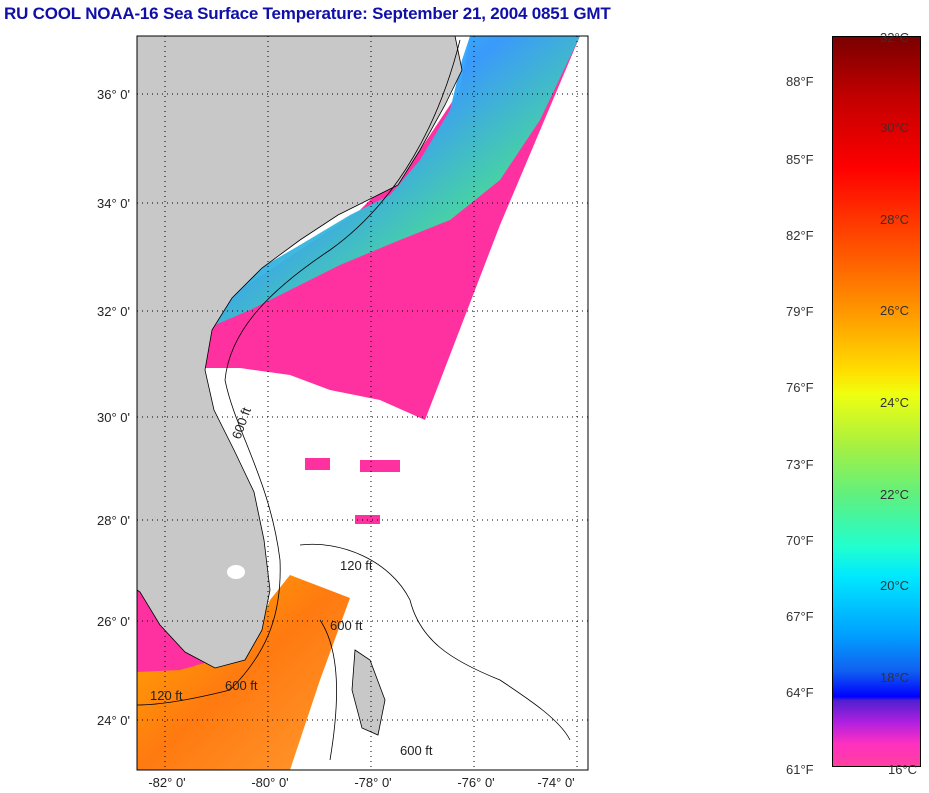  Describe the element at coordinates (555, 782) in the screenshot. I see `lon-label: -74° 0'` at that location.